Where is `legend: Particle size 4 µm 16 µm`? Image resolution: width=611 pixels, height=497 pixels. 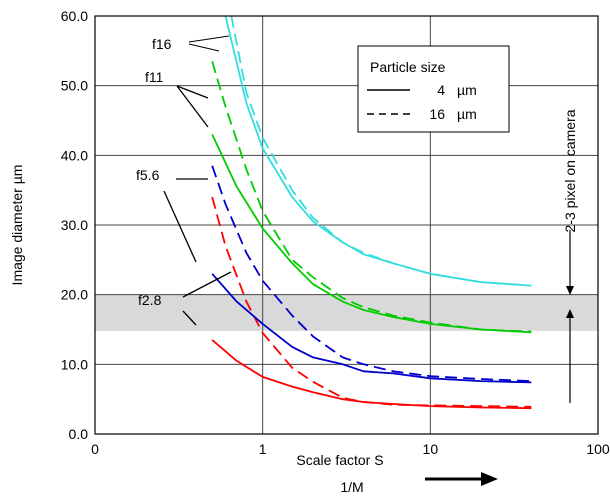
legend: Particle size 4 µm 16 µm is located at coordinates (433, 89).